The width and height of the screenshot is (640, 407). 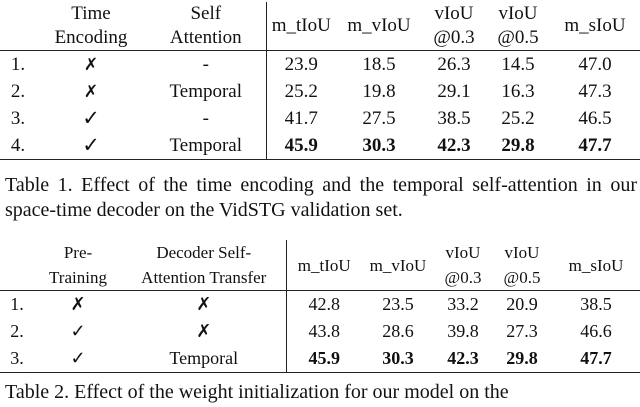 What do you see at coordinates (595, 91) in the screenshot?
I see `value-cell: 47.3` at bounding box center [595, 91].